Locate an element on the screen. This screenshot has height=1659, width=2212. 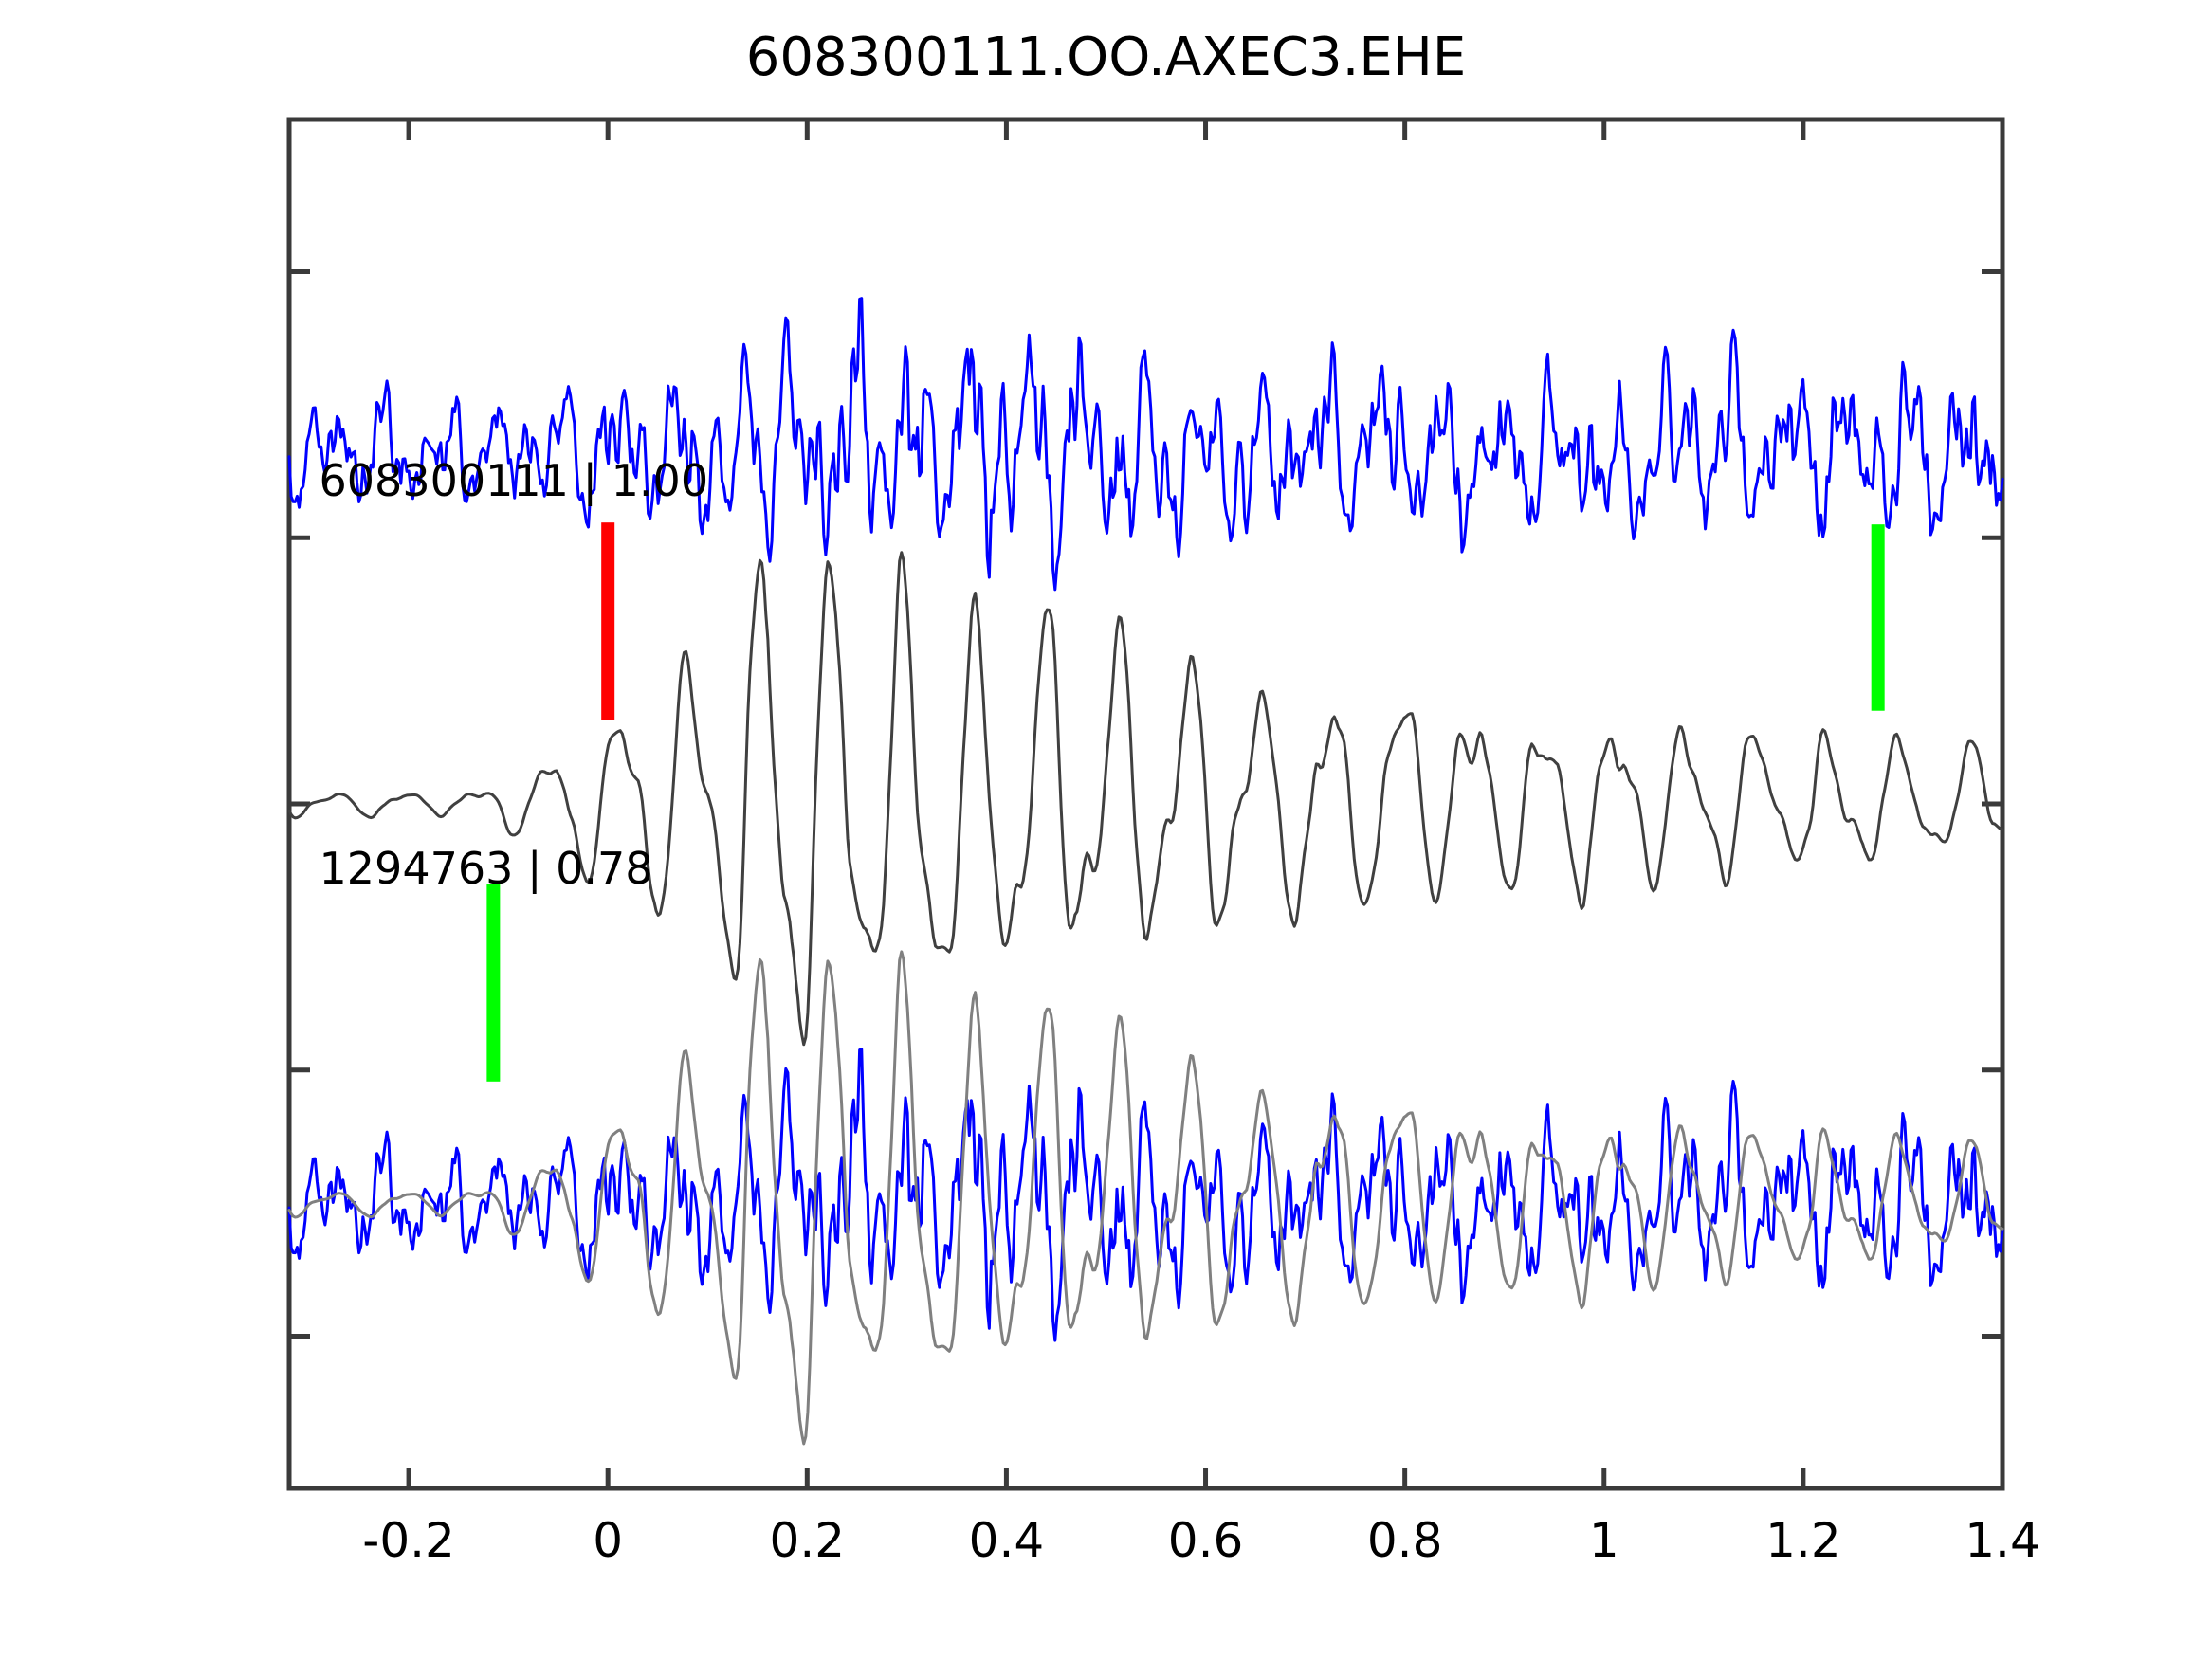
template-pick-green is located at coordinates (1878, 617).